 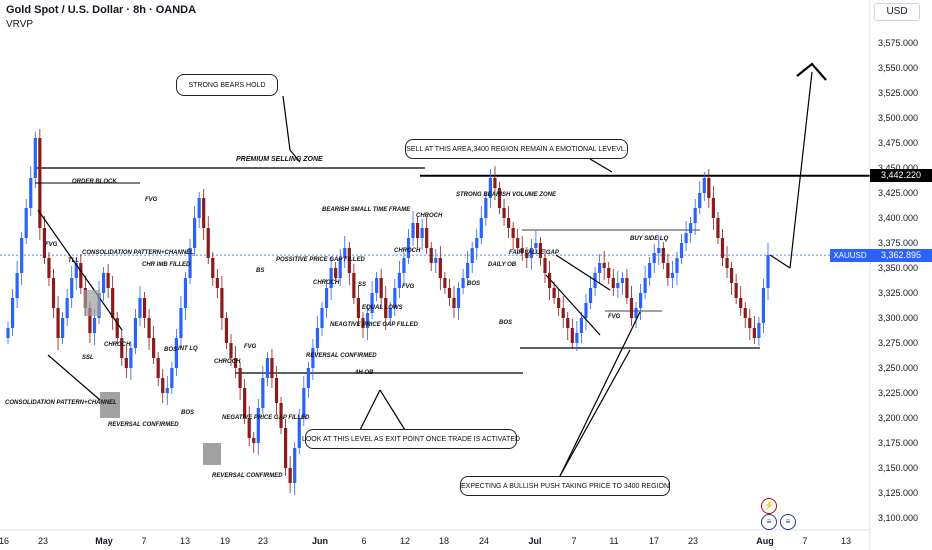 What do you see at coordinates (80, 270) in the screenshot?
I see `trendline` at bounding box center [80, 270].